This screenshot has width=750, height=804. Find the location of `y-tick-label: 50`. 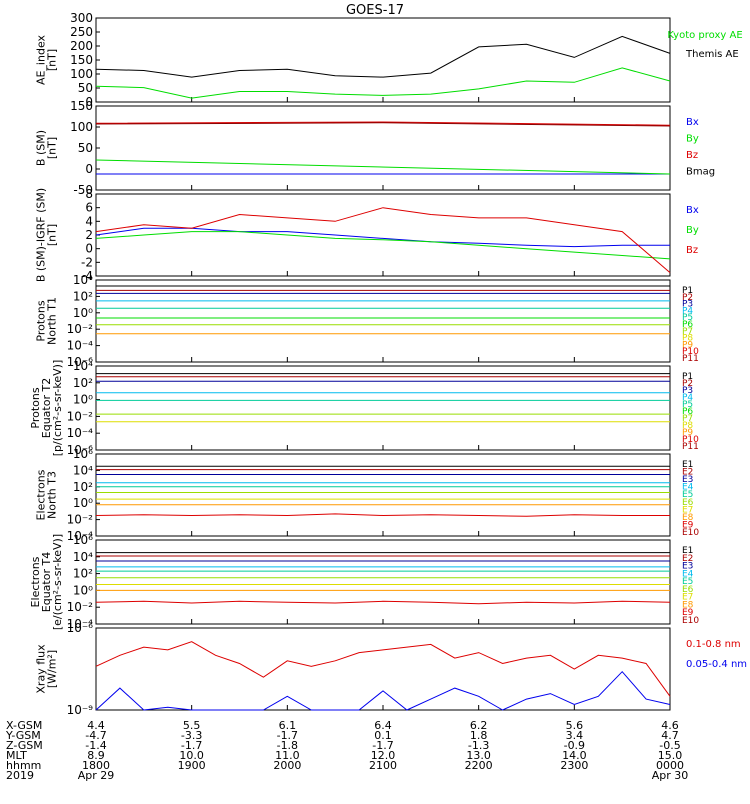

y-tick-label: 50 is located at coordinates (85, 148).